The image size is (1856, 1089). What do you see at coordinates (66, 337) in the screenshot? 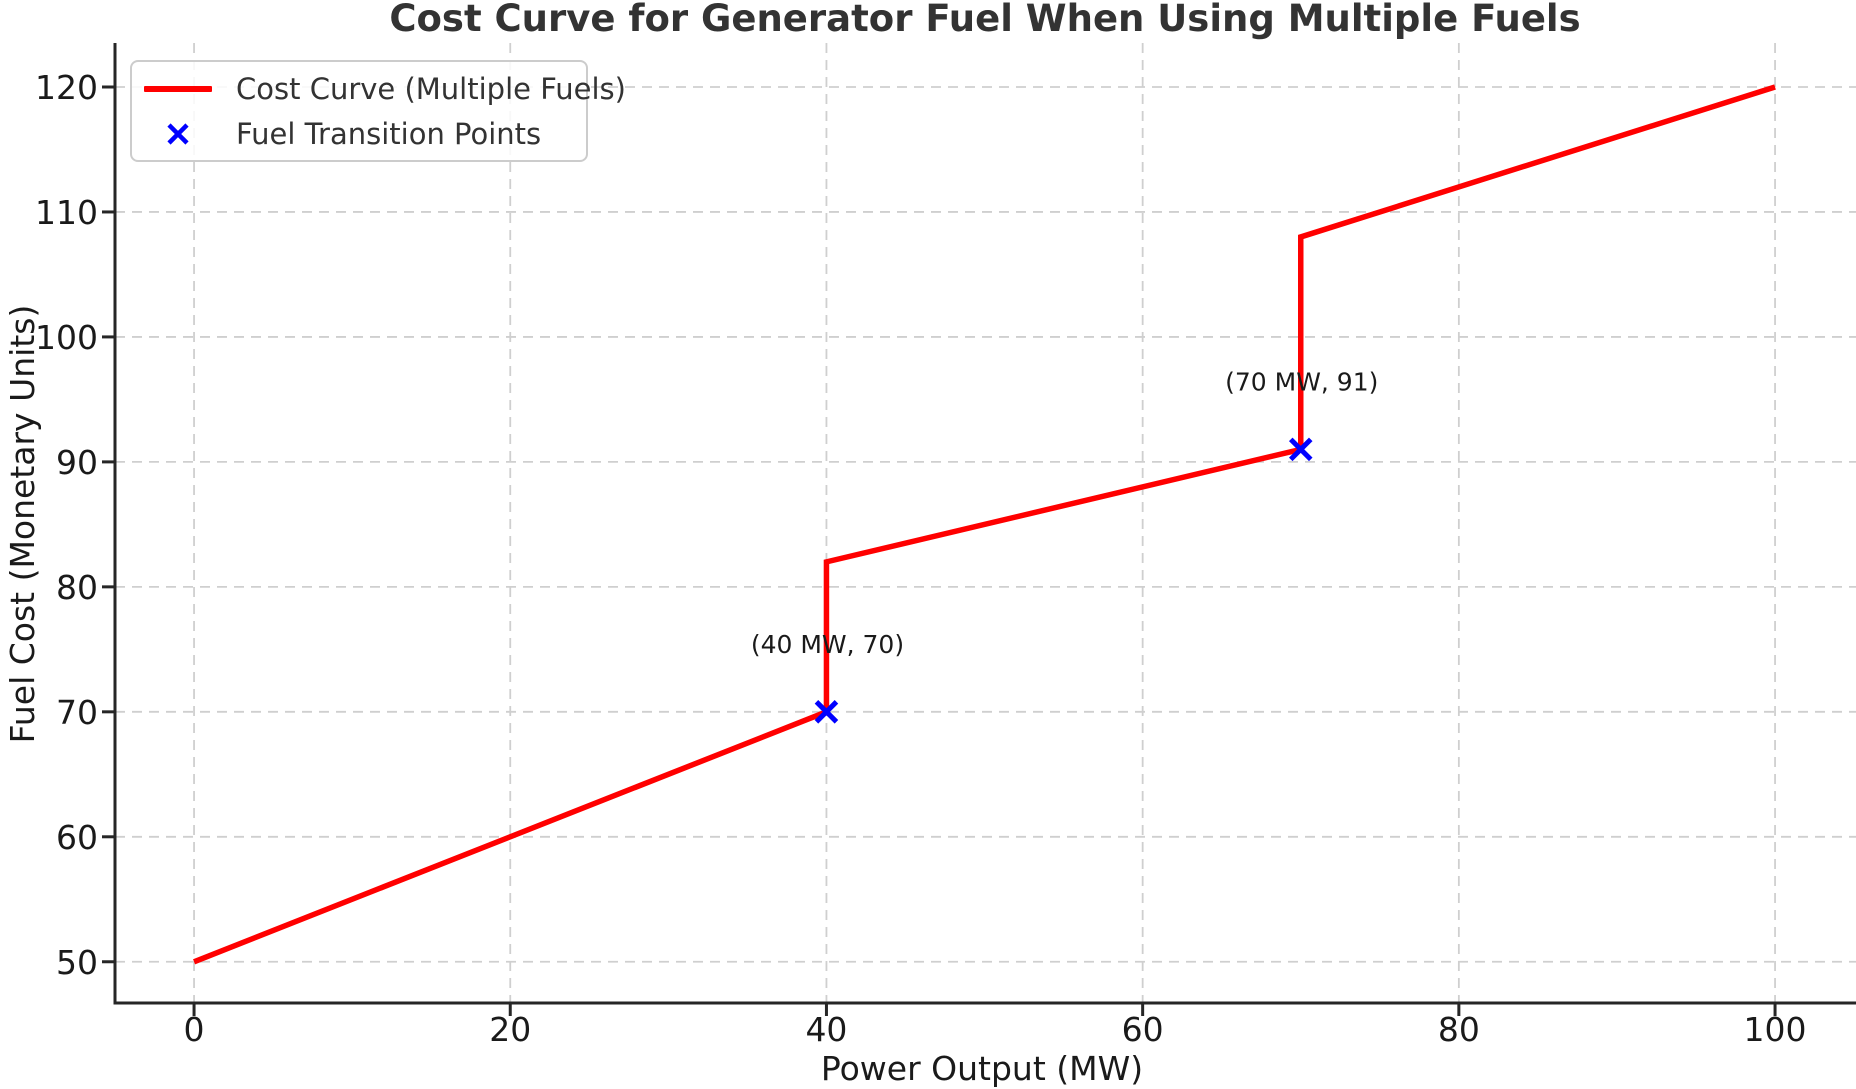
I see `y-tick-label: 100` at bounding box center [66, 337].